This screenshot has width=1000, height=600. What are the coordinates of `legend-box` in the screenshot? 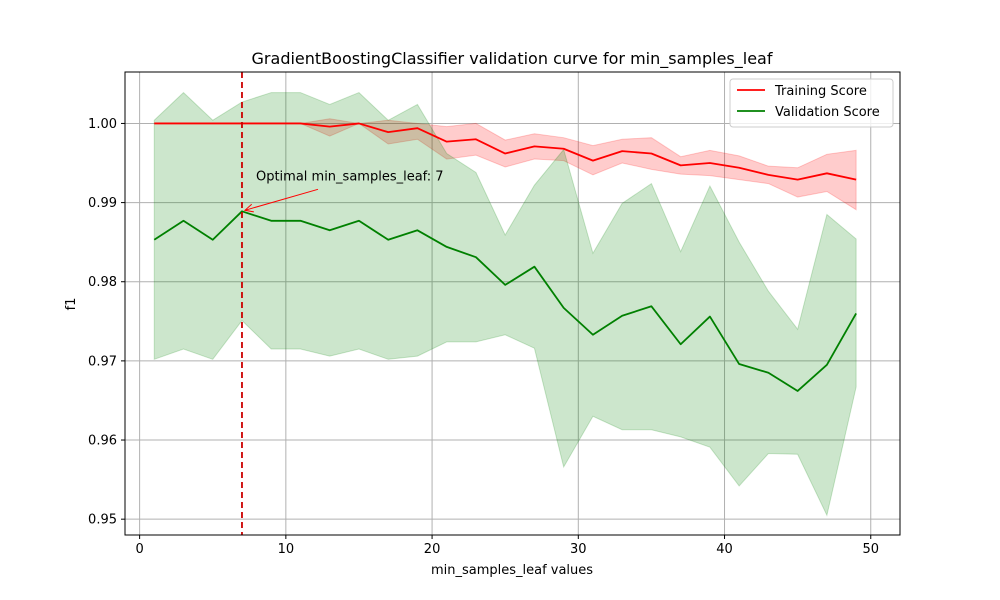 It's located at (811, 103).